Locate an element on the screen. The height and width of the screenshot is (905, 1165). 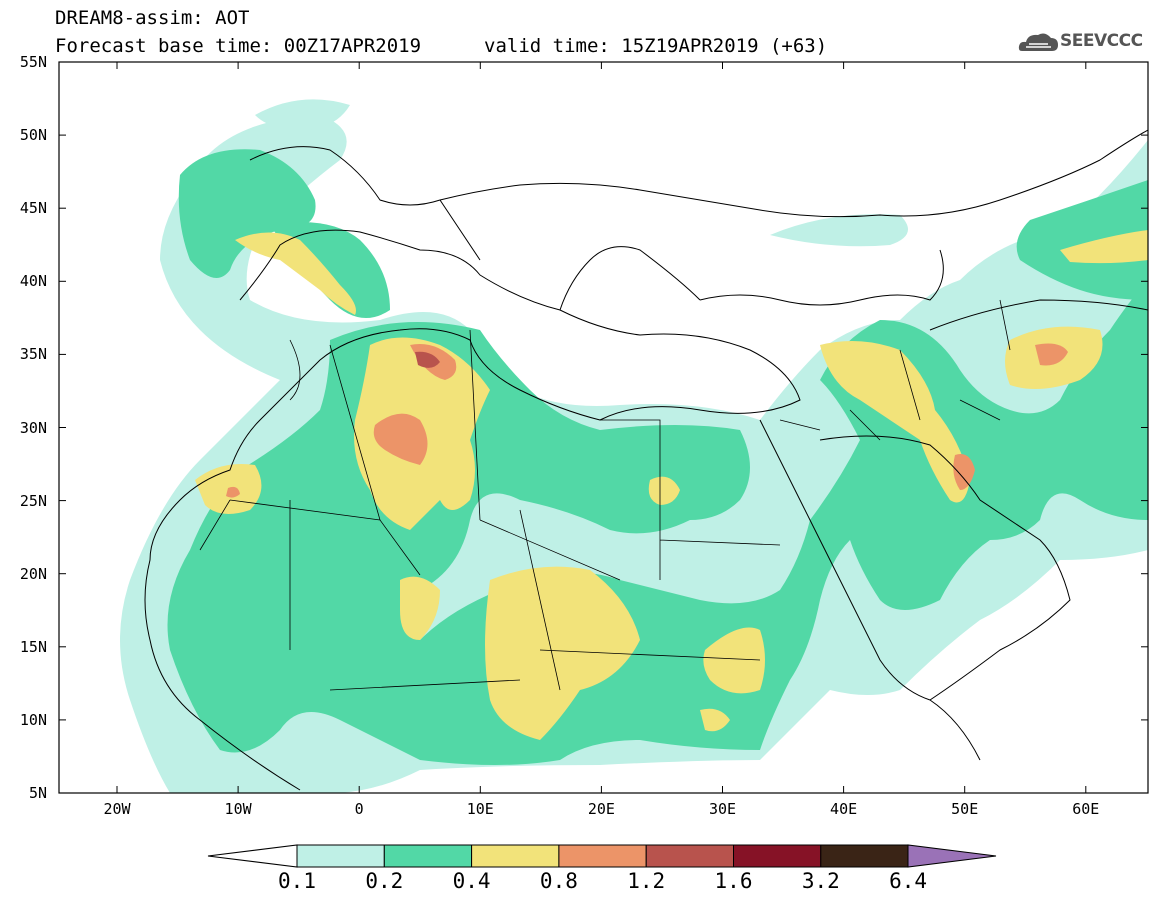
lon-label: 0 is located at coordinates (359, 809).